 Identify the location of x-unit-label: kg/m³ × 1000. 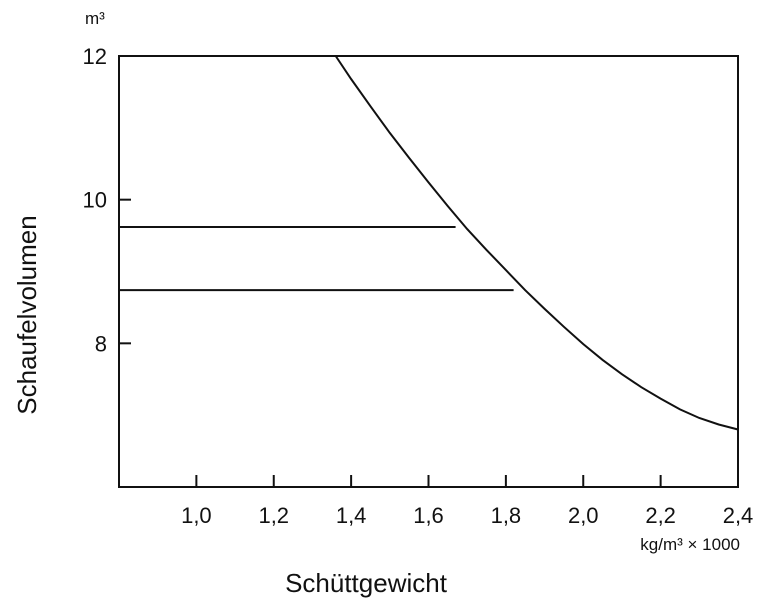
(690, 544).